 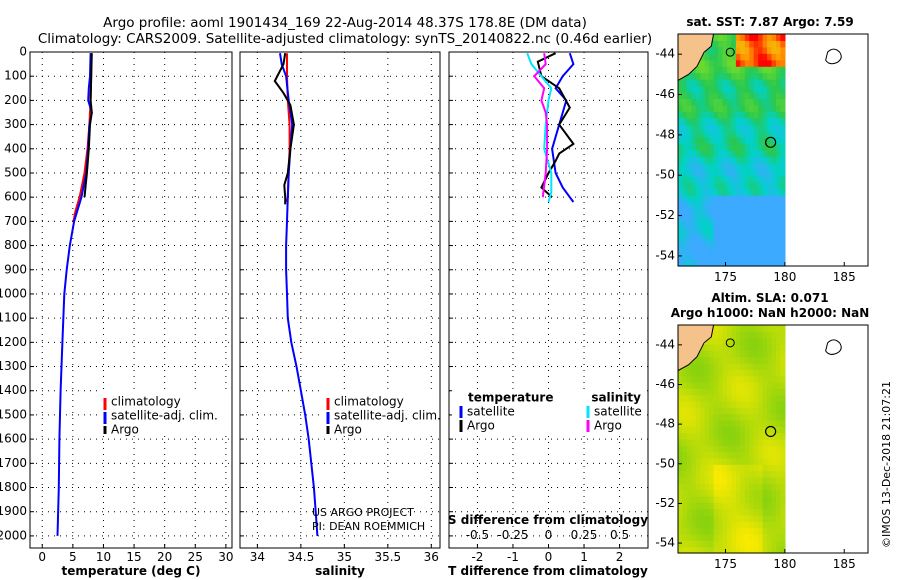 I want to click on sst-map-tick-labels: 175 180 185-44-46-48-50-52-54, so click(x=755, y=165).